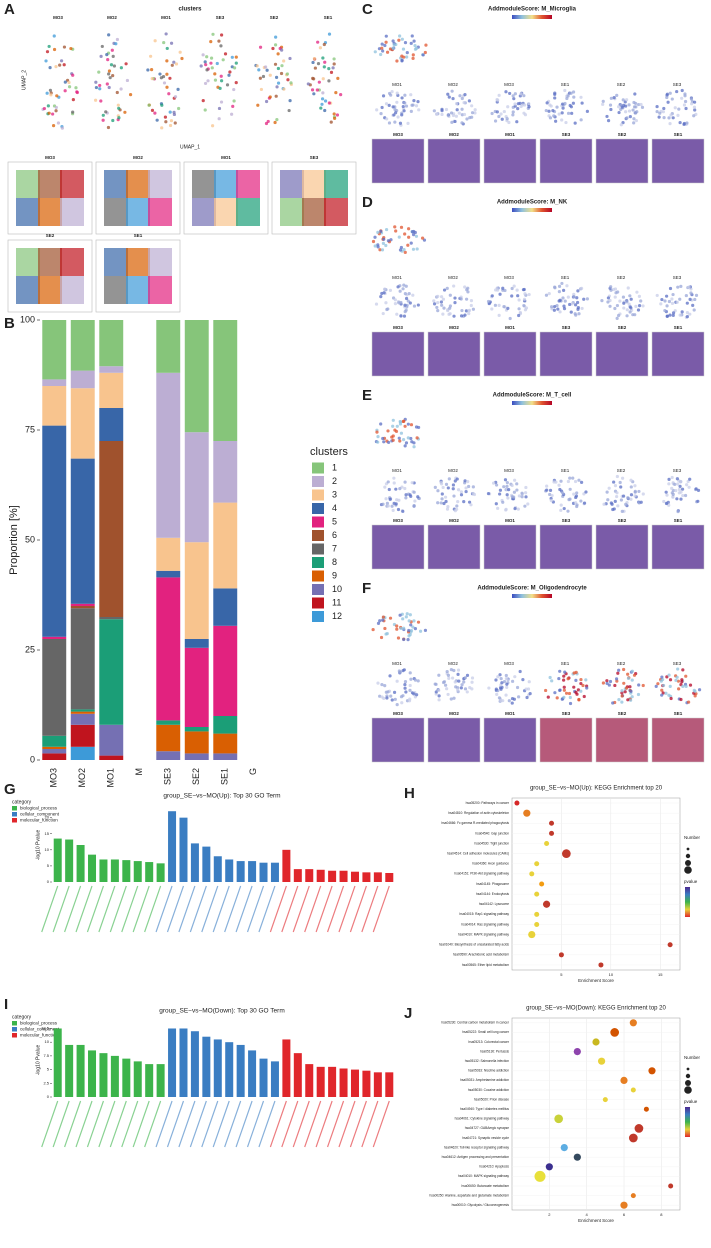 This screenshot has width=711, height=1248. Describe the element at coordinates (14, 1029) in the screenshot. I see `legend-swatch` at that location.